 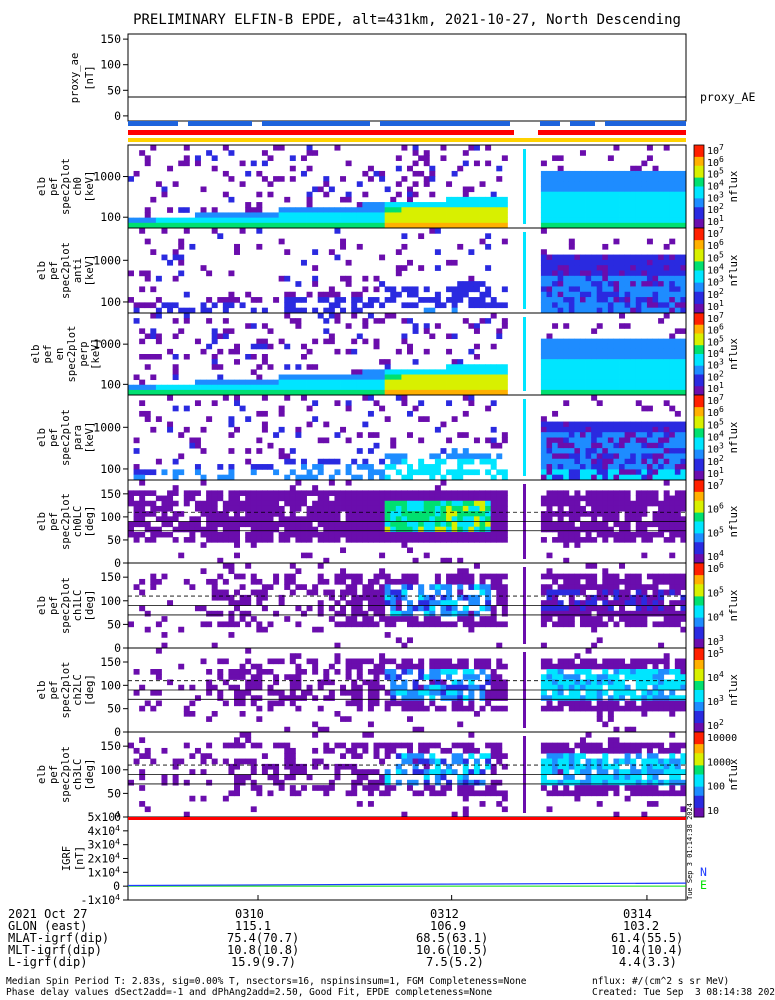 What do you see at coordinates (90, 187) in the screenshot?
I see `panel-ylabel: [keV]` at bounding box center [90, 187].